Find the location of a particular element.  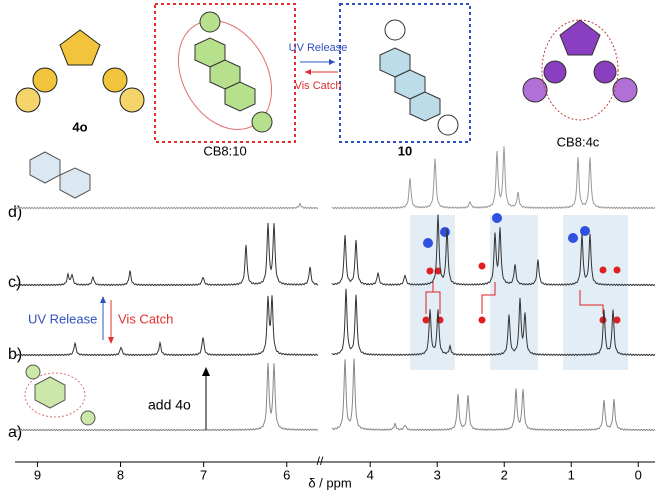

shading is located at coordinates (519, 292).